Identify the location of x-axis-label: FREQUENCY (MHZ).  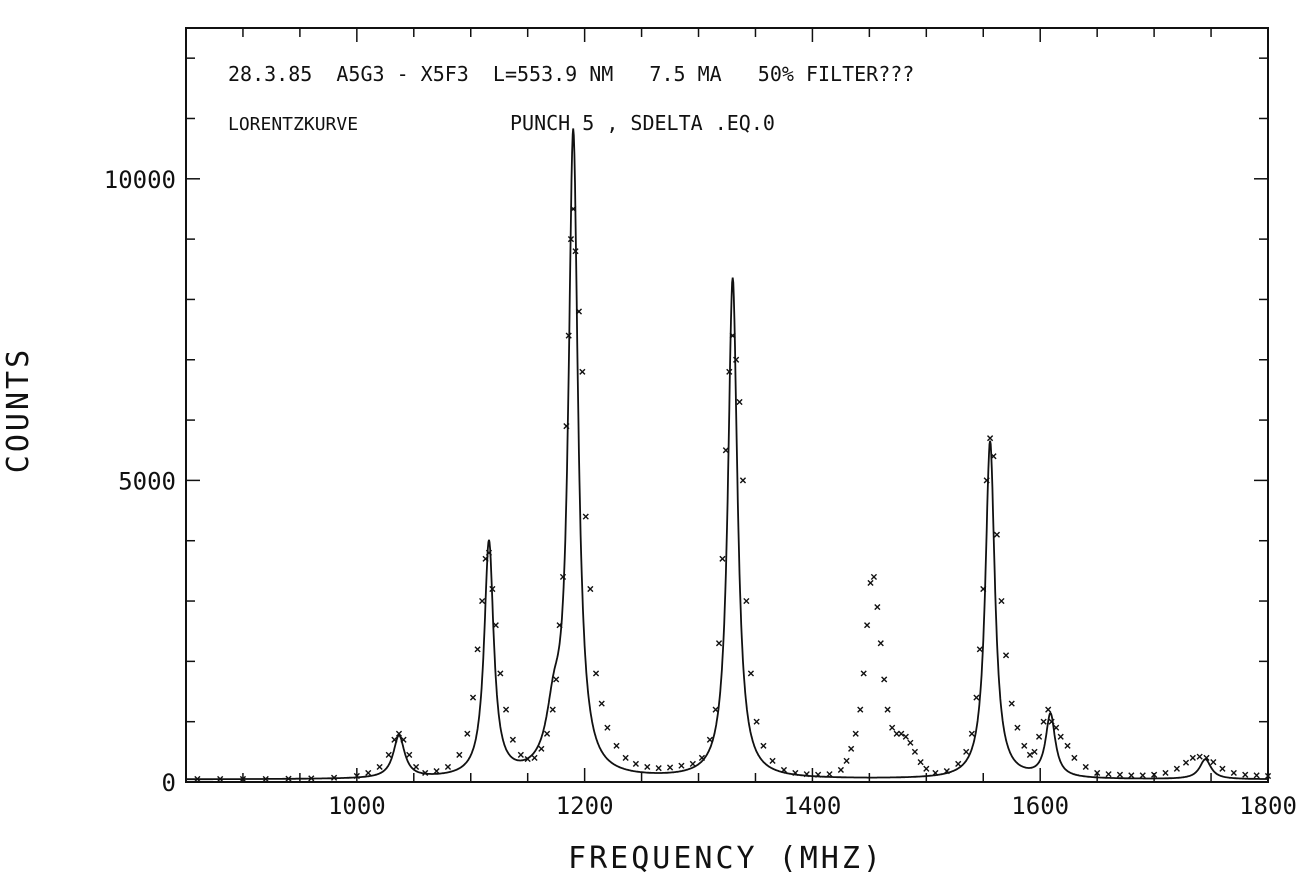
(726, 858).